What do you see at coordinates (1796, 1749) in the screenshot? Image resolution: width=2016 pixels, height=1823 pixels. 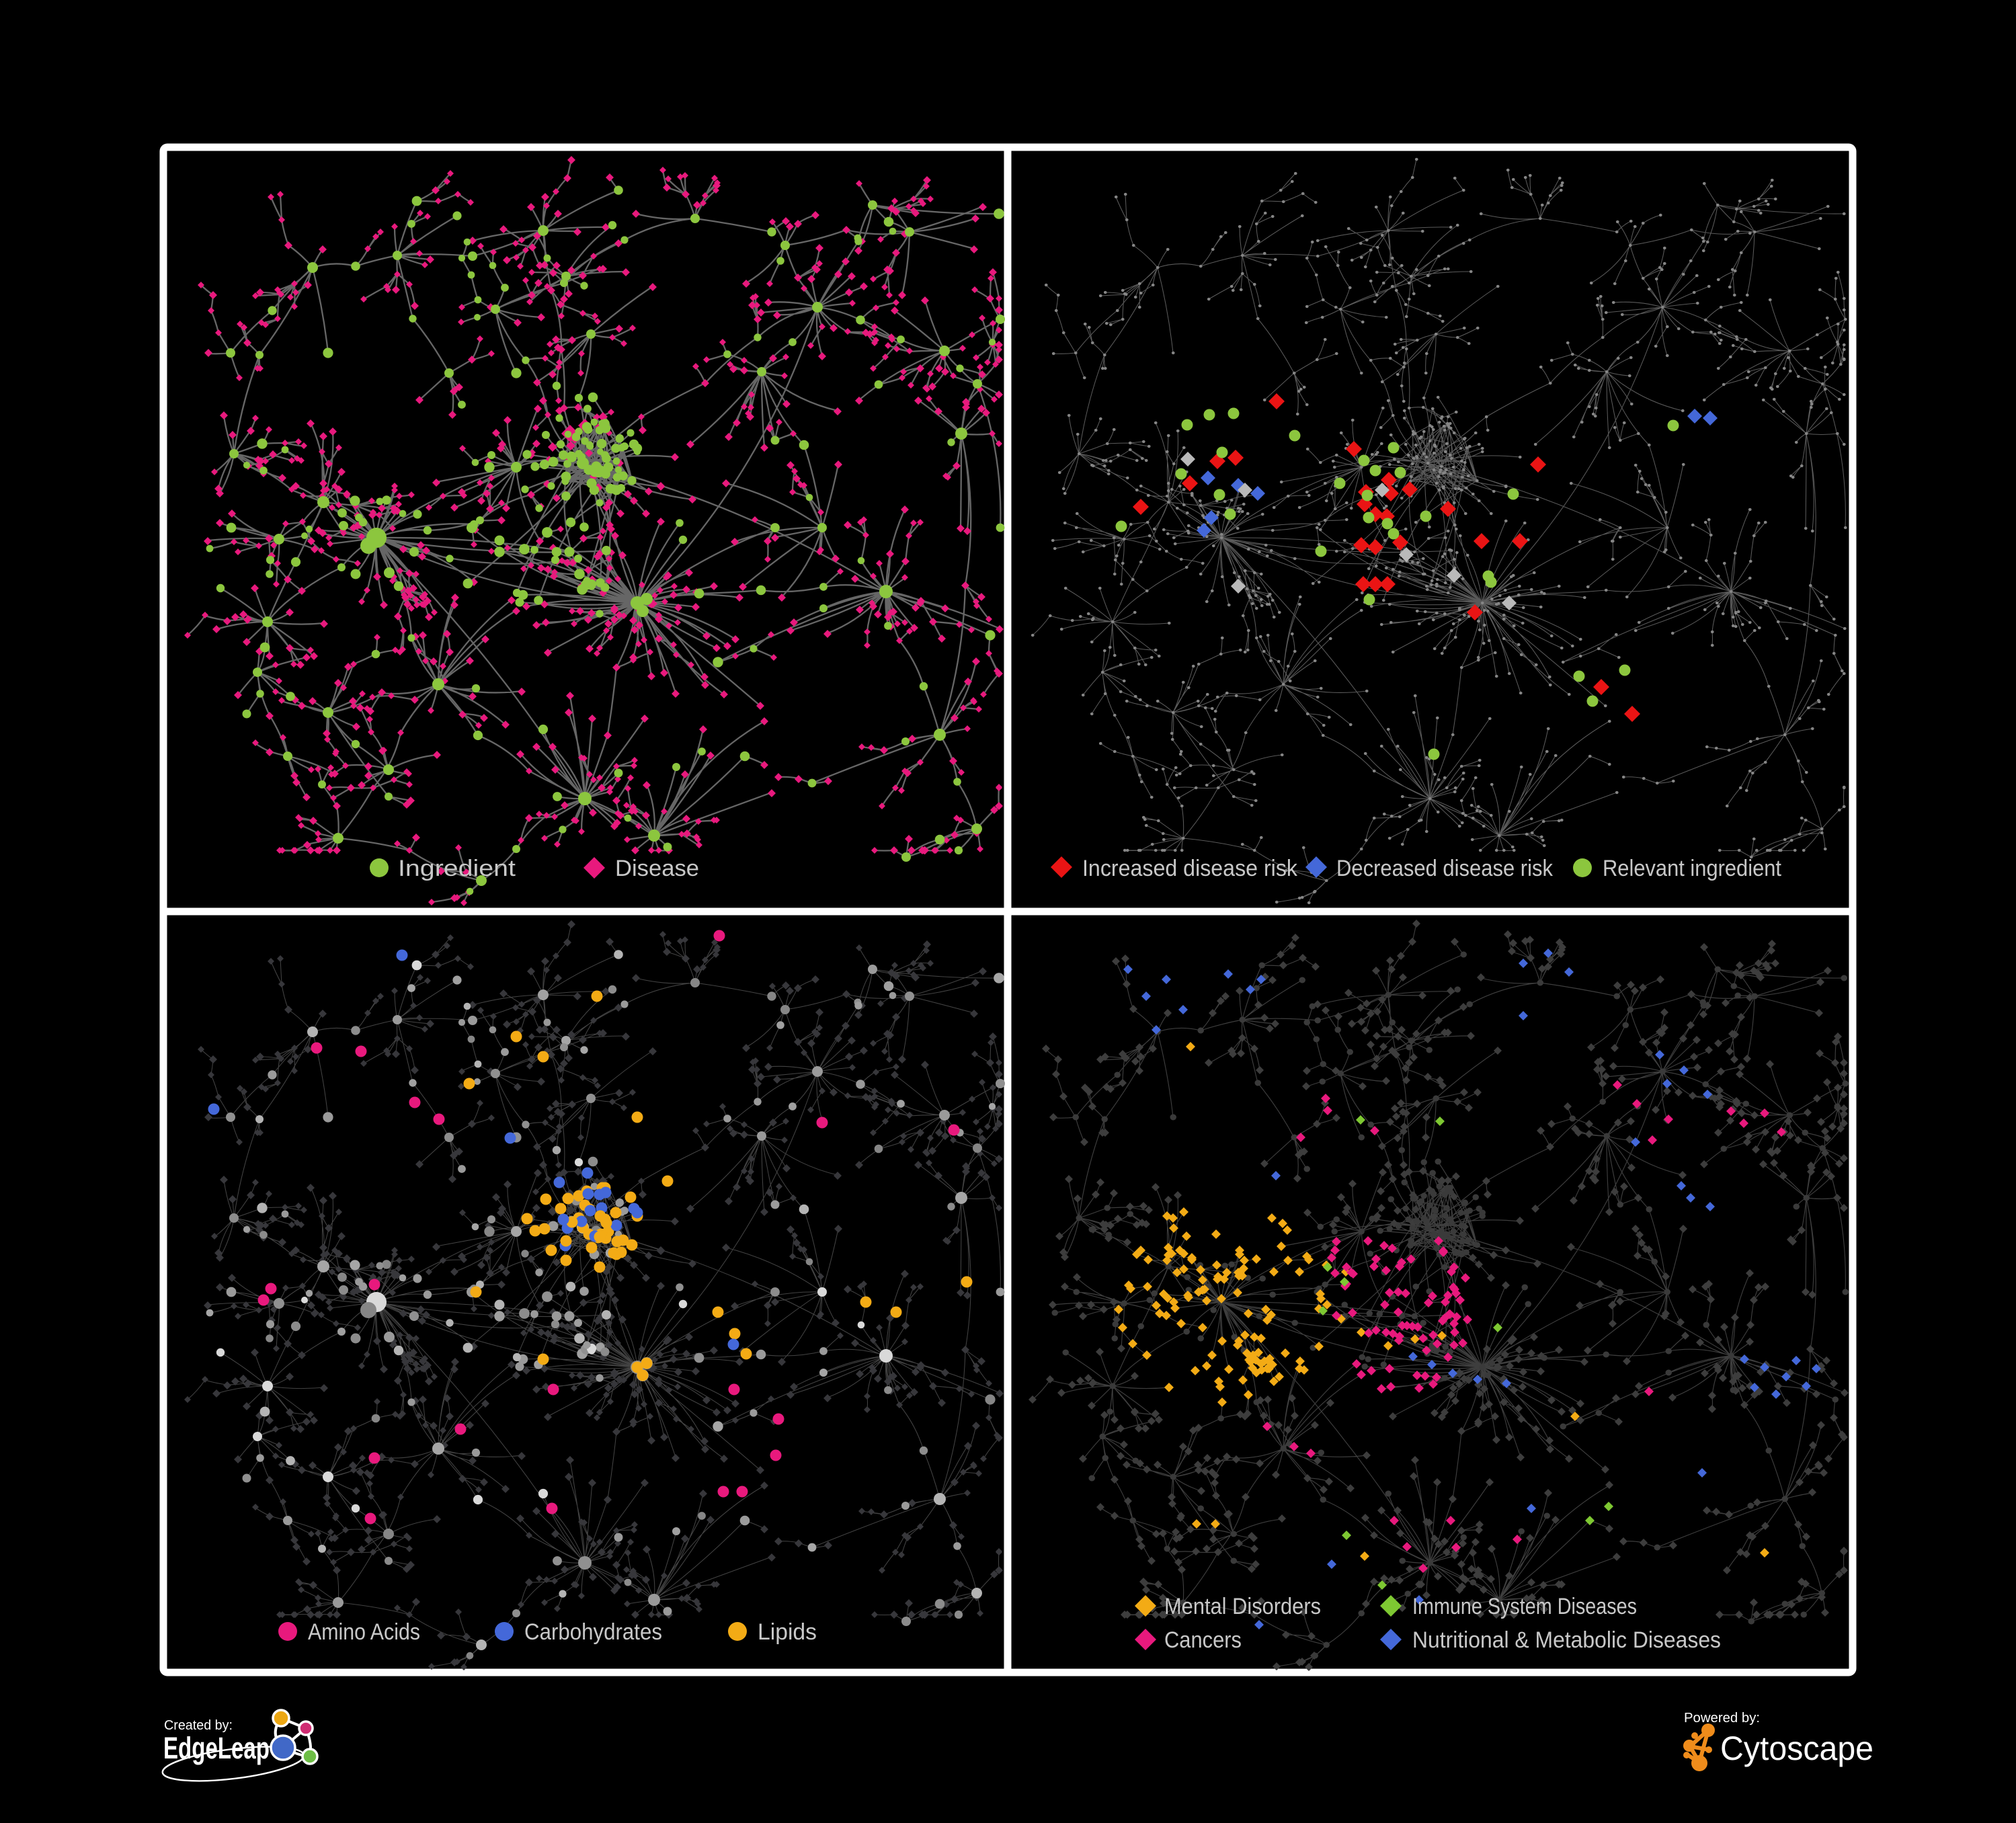 I see `svg-text: Cytoscape` at bounding box center [1796, 1749].